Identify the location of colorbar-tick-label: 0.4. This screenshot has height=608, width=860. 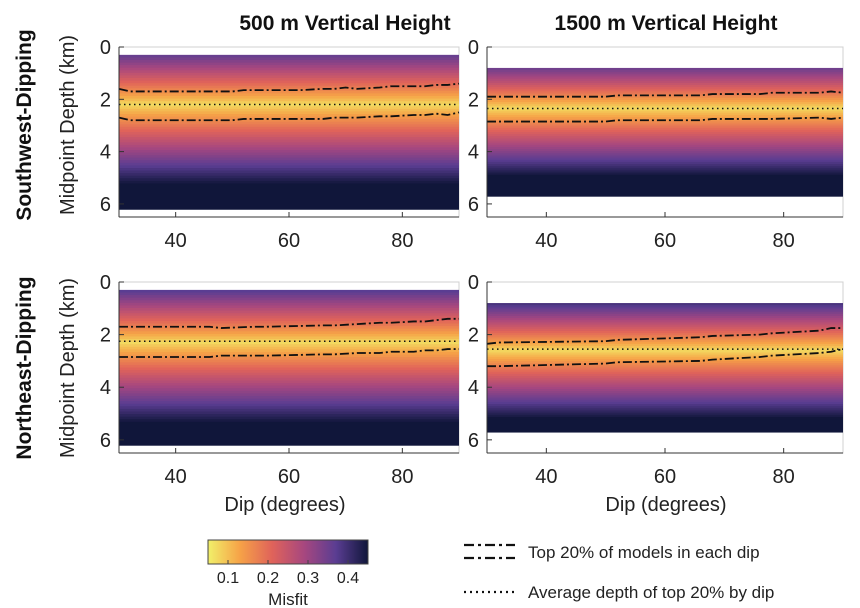
(348, 578).